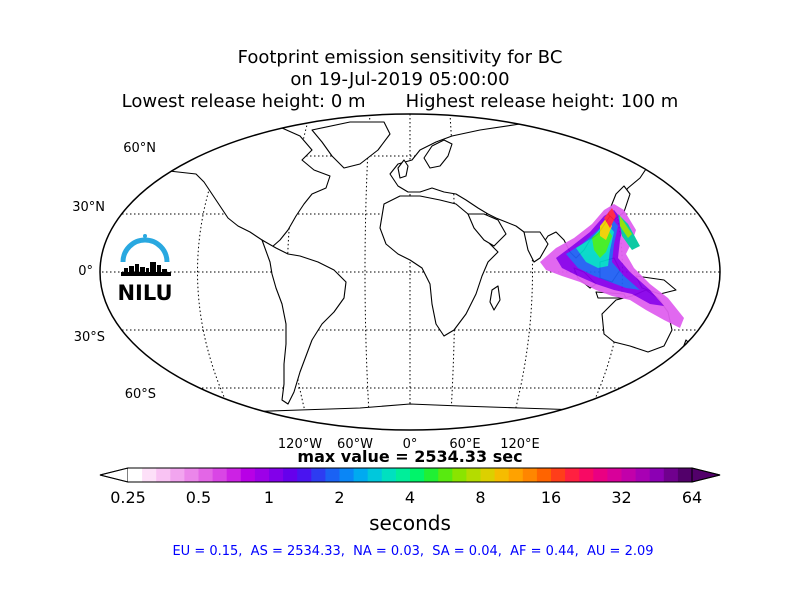 This screenshot has width=800, height=600. What do you see at coordinates (626, 227) in the screenshot?
I see `plume-green-streak` at bounding box center [626, 227].